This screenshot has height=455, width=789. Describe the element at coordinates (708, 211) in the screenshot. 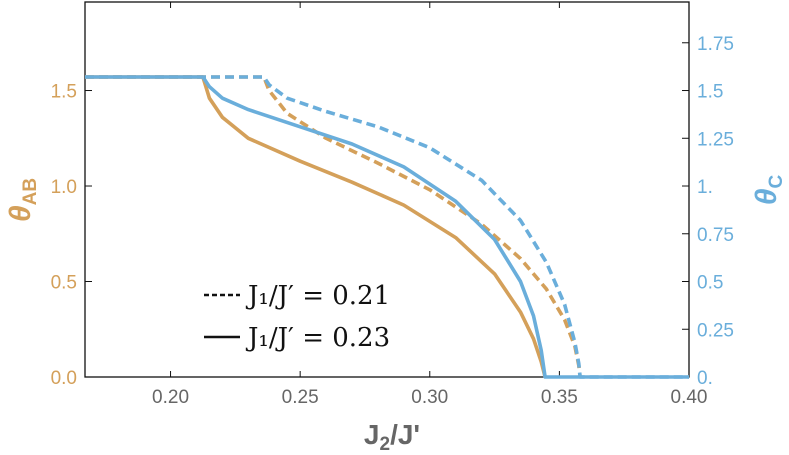

I see `y-right-axis-ticks: 0. 0.25 0.5 0.75 1. 1.25 1.5 1.75` at that location.